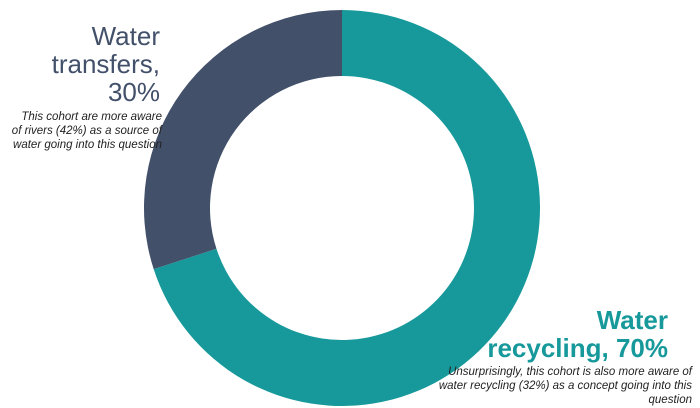 This screenshot has height=408, width=700. Describe the element at coordinates (577, 348) in the screenshot. I see `recycling-label-line2: recycling, 70%` at that location.